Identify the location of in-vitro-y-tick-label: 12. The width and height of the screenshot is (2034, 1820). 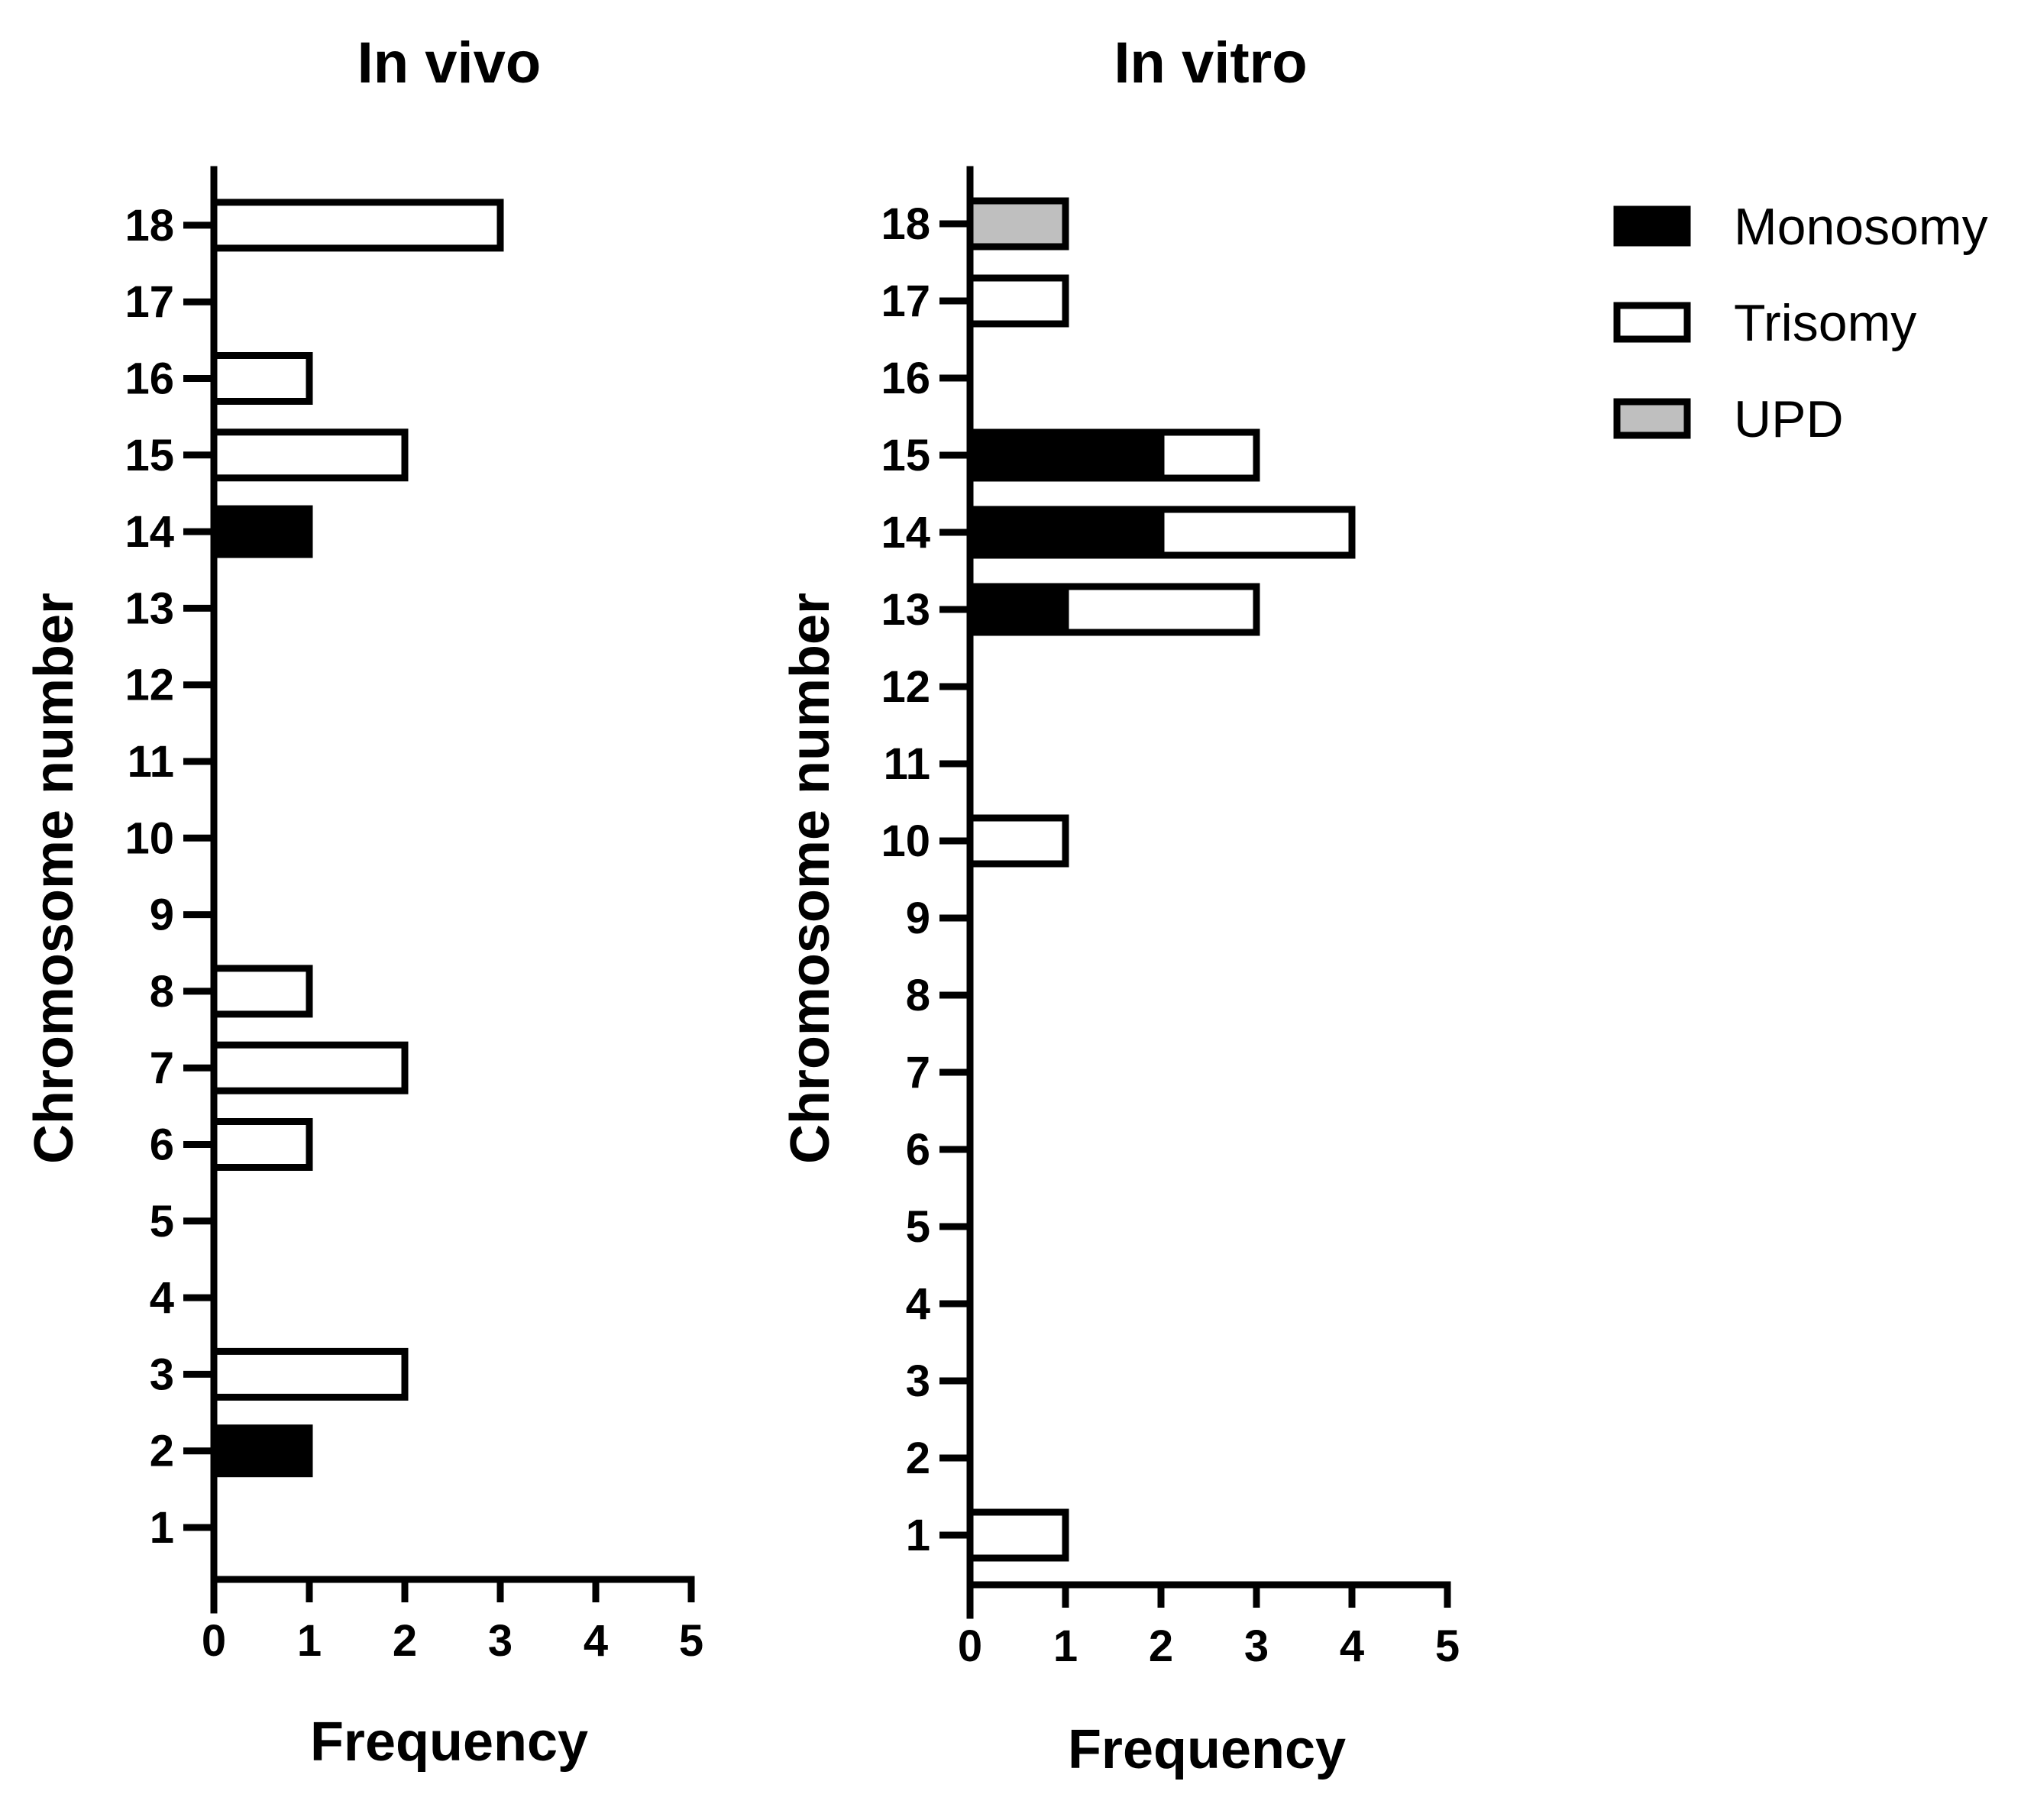
(906, 687).